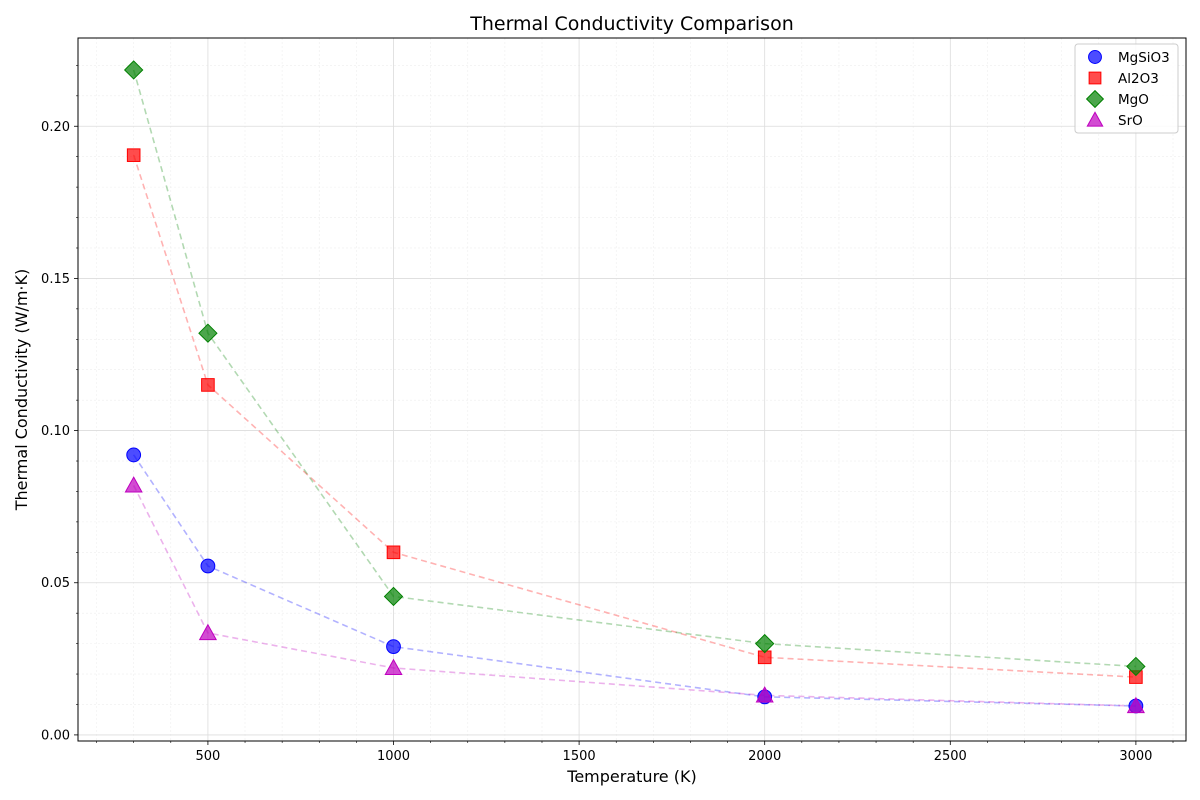 The height and width of the screenshot is (800, 1200). I want to click on x-tick-label: 2000, so click(764, 756).